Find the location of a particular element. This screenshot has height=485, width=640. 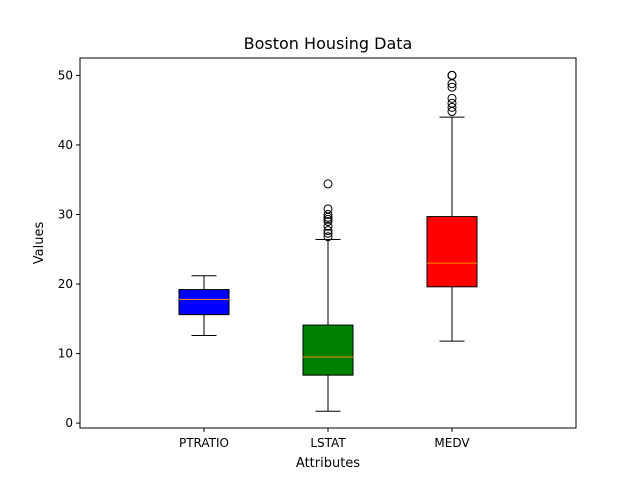

y-tick-label: 40 is located at coordinates (65, 145).